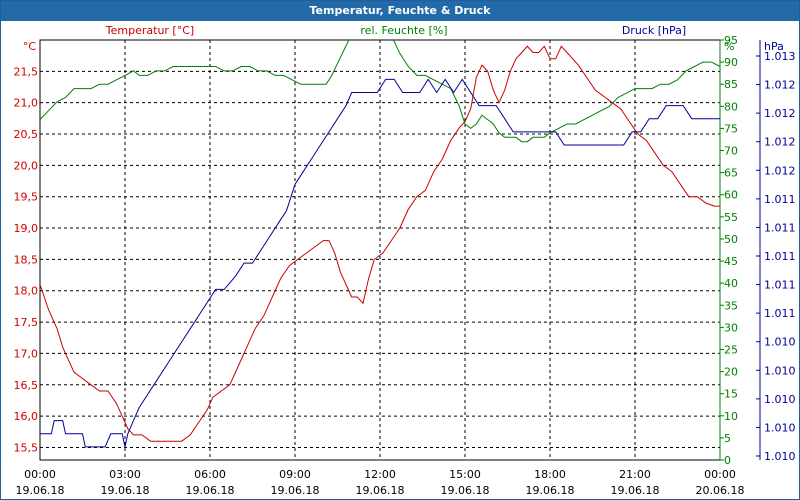 The width and height of the screenshot is (800, 500). Describe the element at coordinates (26, 103) in the screenshot. I see `temp-tick-label: 21,0` at that location.